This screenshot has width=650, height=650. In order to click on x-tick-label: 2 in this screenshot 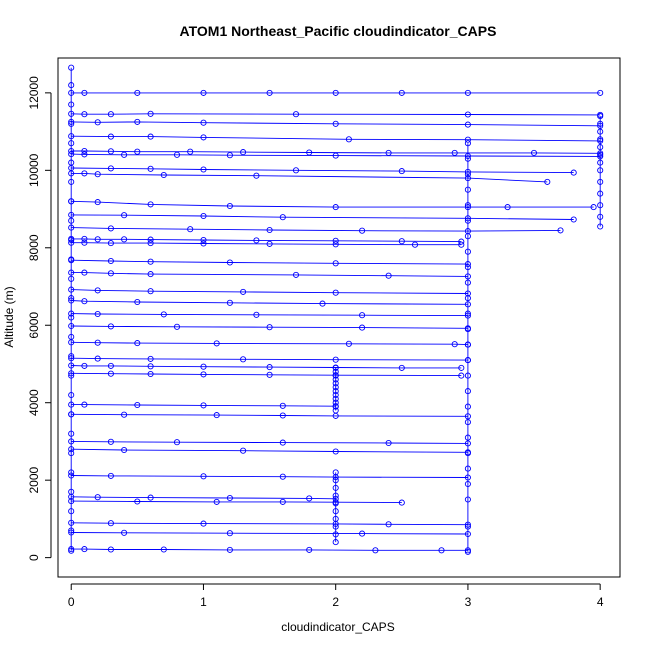, I will do `click(335, 602)`.